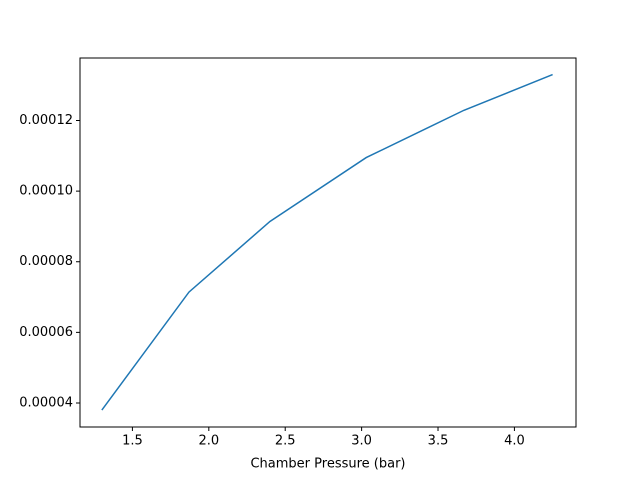 This screenshot has height=480, width=640. Describe the element at coordinates (514, 441) in the screenshot. I see `x-tick-label: 4.0` at that location.